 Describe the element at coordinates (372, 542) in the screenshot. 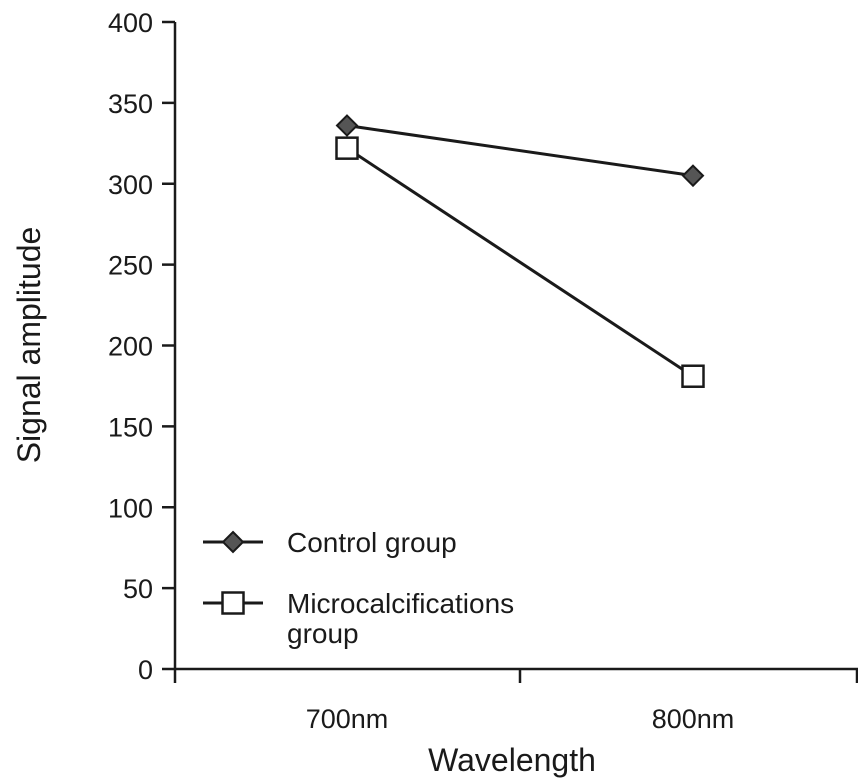

I see `legend-label-1: Control group` at that location.